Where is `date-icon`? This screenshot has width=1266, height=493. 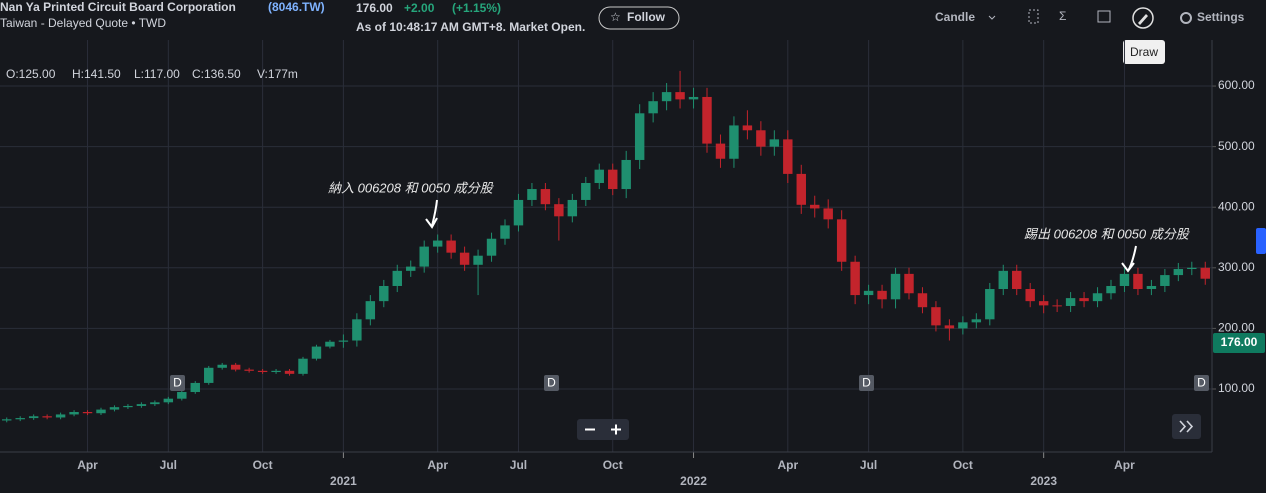 date-icon is located at coordinates (1104, 16).